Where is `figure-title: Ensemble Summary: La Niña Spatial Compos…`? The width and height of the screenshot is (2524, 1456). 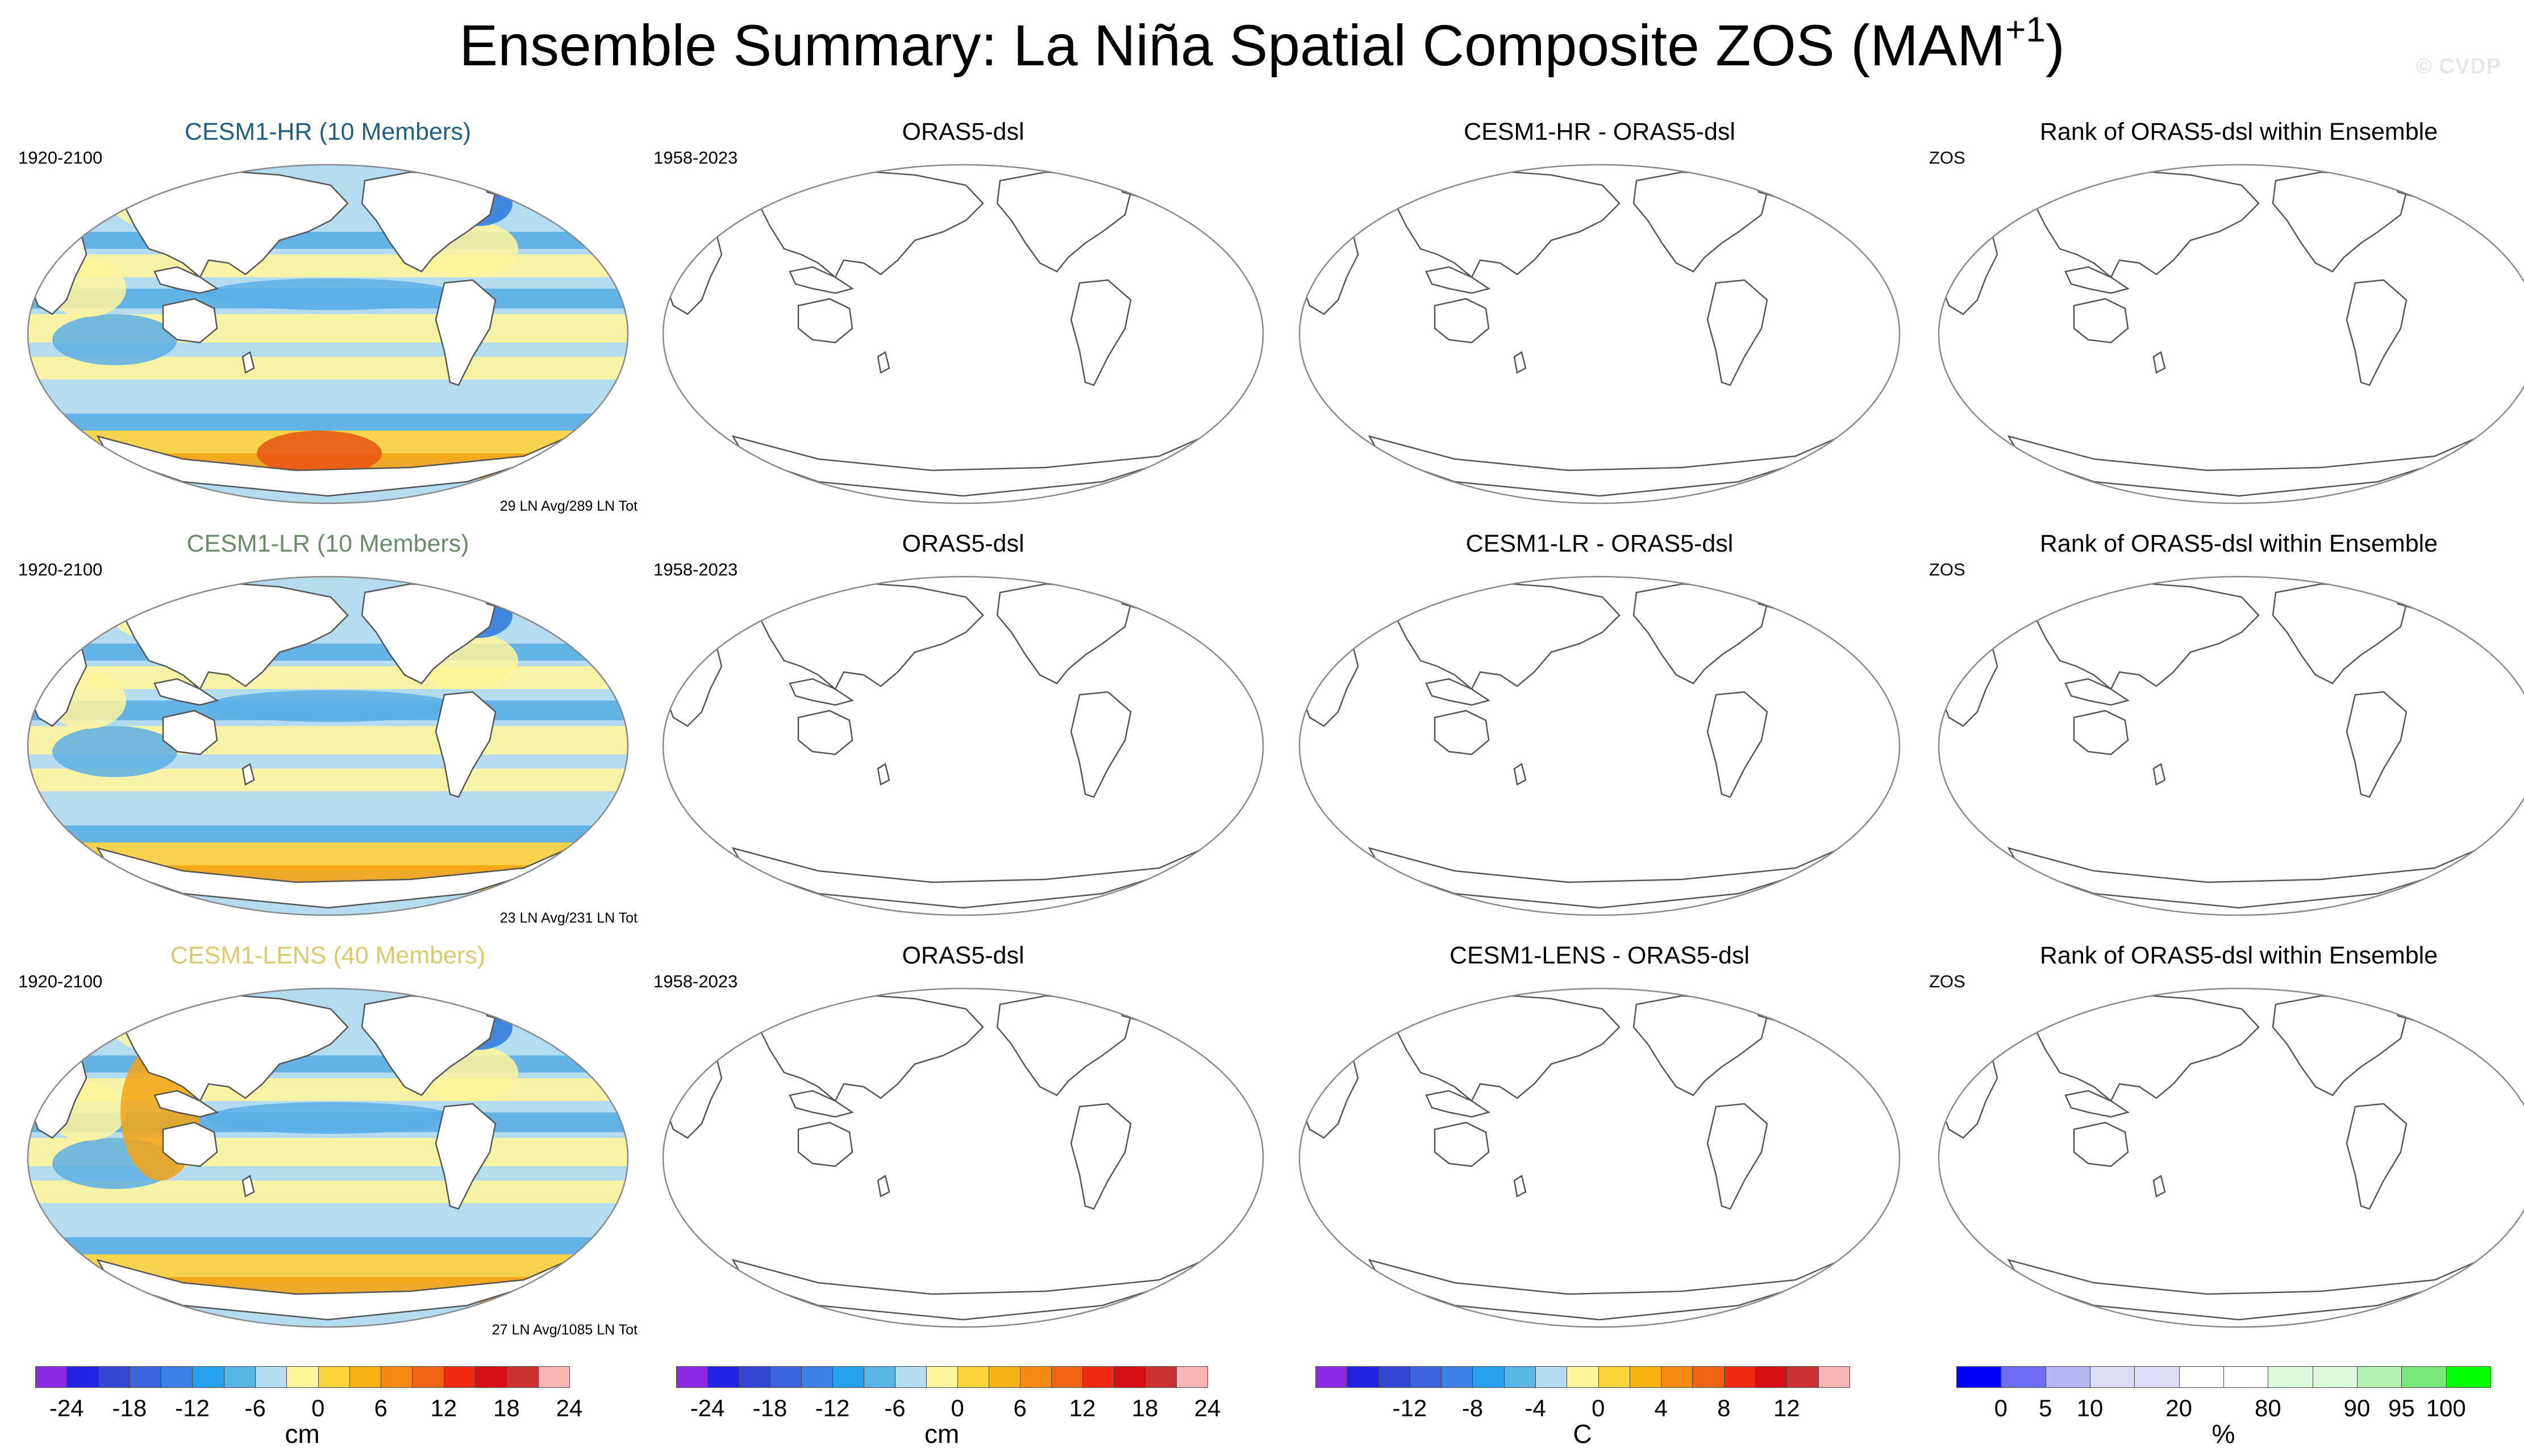
figure-title: Ensemble Summary: La Niña Spatial Compos… is located at coordinates (1262, 44).